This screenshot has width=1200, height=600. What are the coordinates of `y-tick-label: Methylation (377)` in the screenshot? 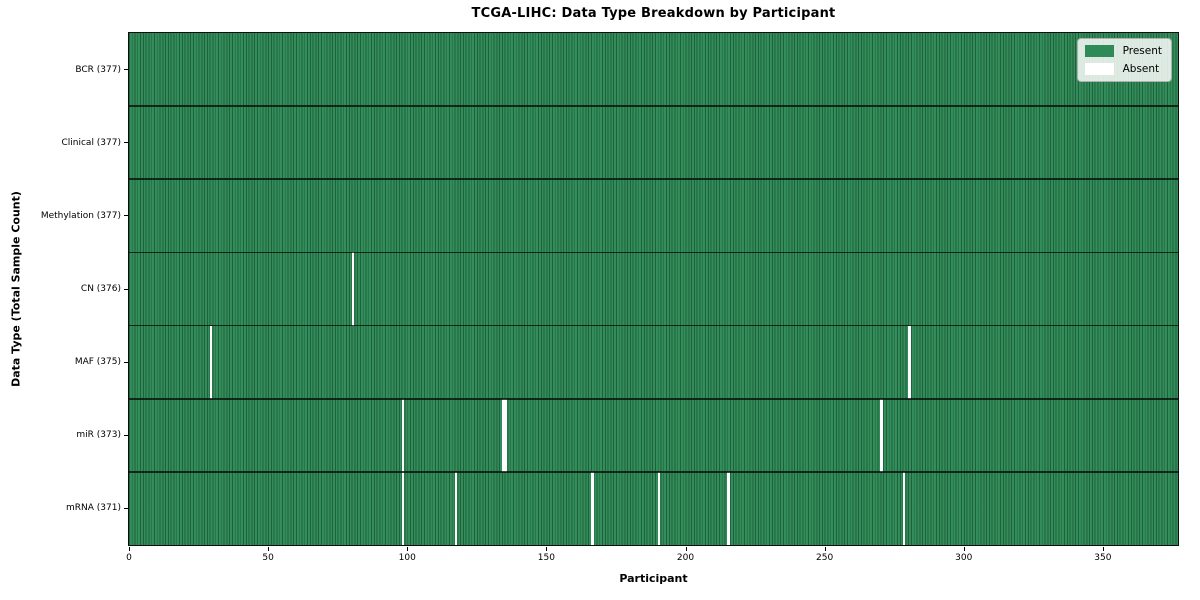 It's located at (80, 215).